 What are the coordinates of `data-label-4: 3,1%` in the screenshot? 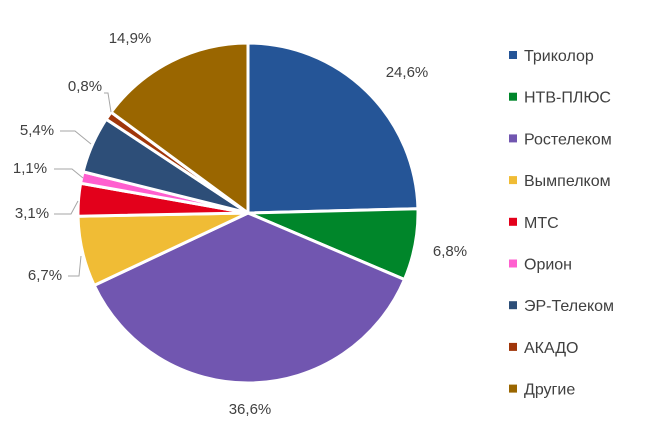 It's located at (32, 213).